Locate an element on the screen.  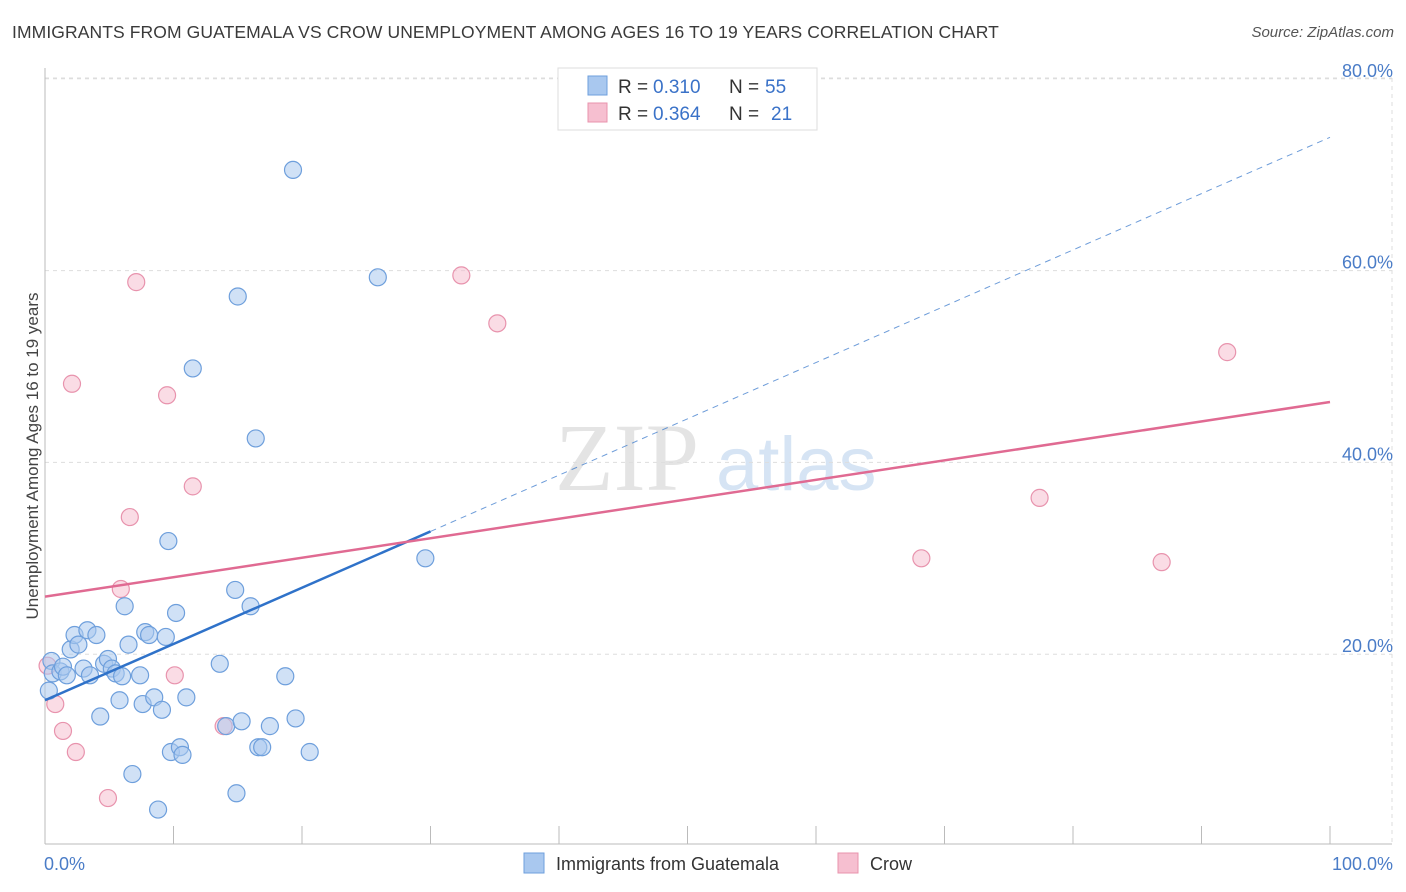
bottom-legend: Immigrants from Guatemala Crow is located at coordinates (718, 863).